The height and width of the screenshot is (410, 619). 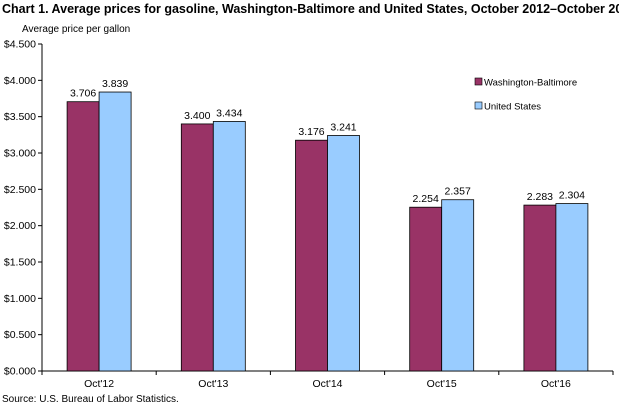 What do you see at coordinates (213, 384) in the screenshot?
I see `x-tick-label: Oct'13` at bounding box center [213, 384].